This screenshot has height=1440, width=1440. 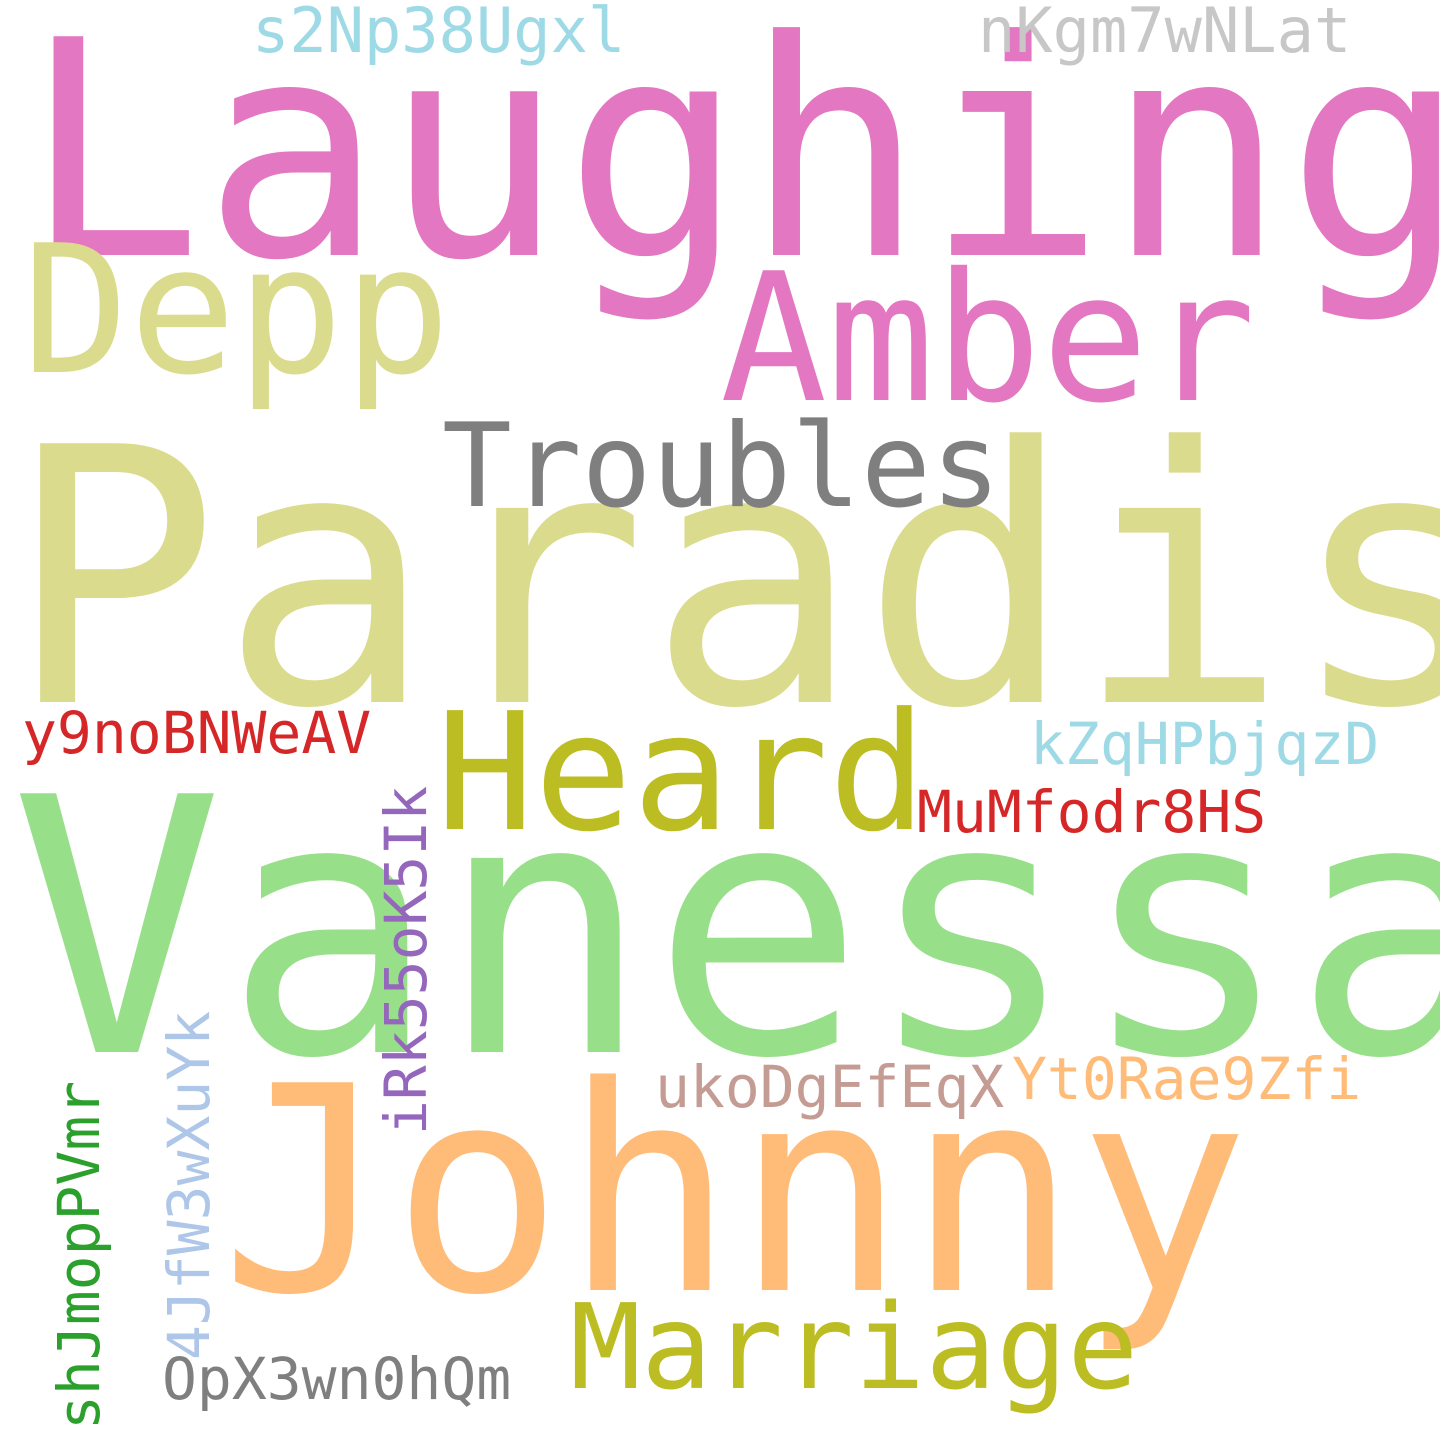 What do you see at coordinates (681, 773) in the screenshot?
I see `word-heard: Heard` at bounding box center [681, 773].